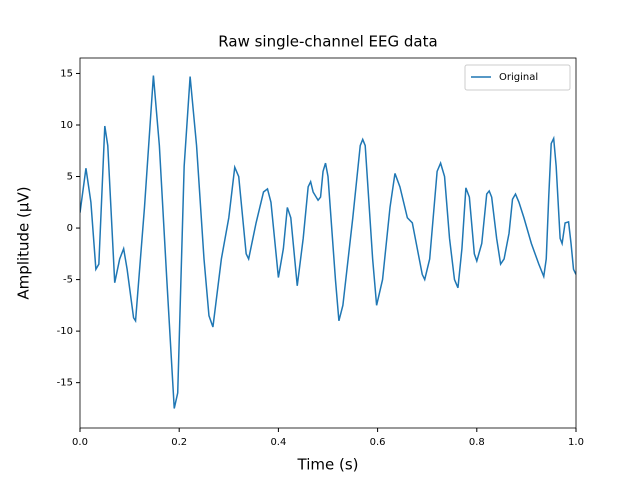  What do you see at coordinates (327, 42) in the screenshot?
I see `chart-title: Raw single-channel EEG data` at bounding box center [327, 42].